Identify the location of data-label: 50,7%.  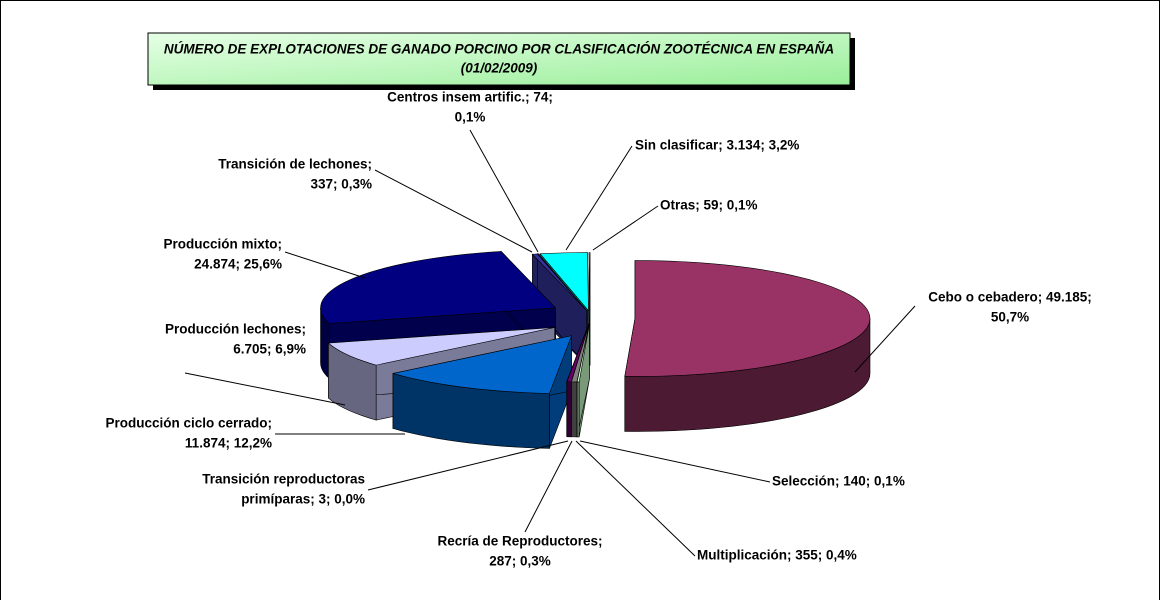
(1010, 317).